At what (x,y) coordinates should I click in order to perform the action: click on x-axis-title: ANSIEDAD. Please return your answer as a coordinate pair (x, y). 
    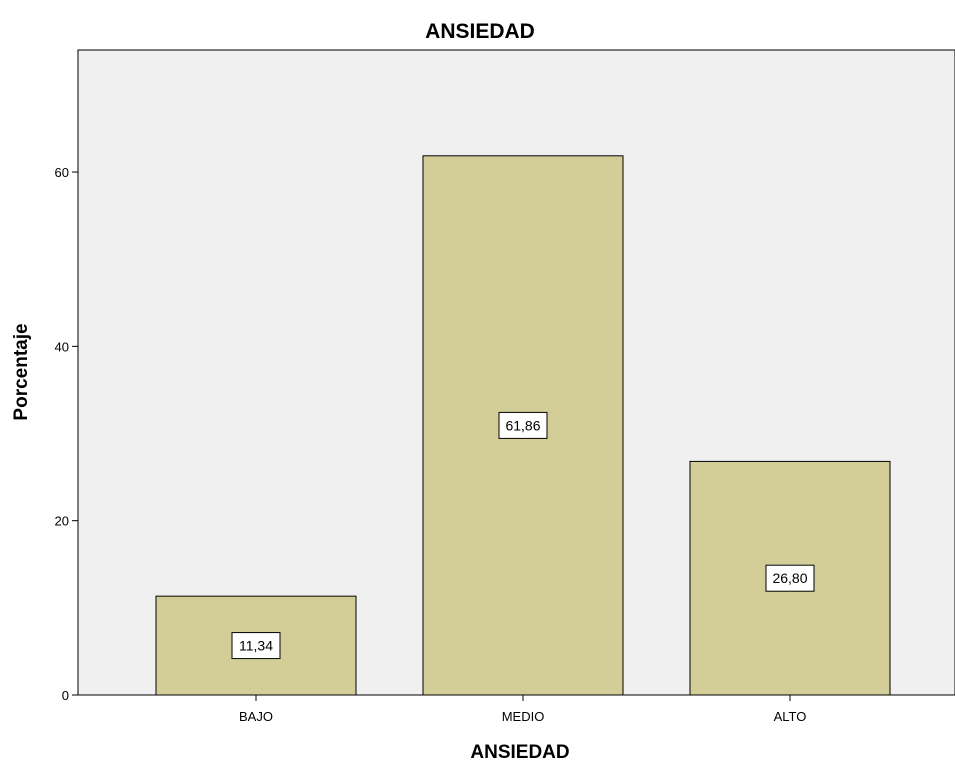
    Looking at the image, I should click on (519, 752).